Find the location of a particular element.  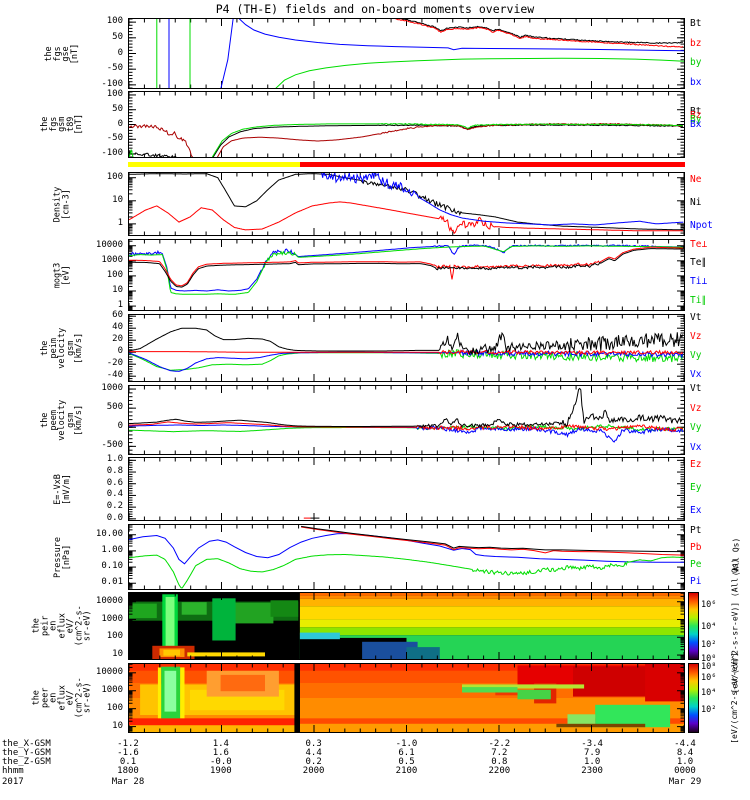

axis-value-c0-r3: 1800 is located at coordinates (128, 771).